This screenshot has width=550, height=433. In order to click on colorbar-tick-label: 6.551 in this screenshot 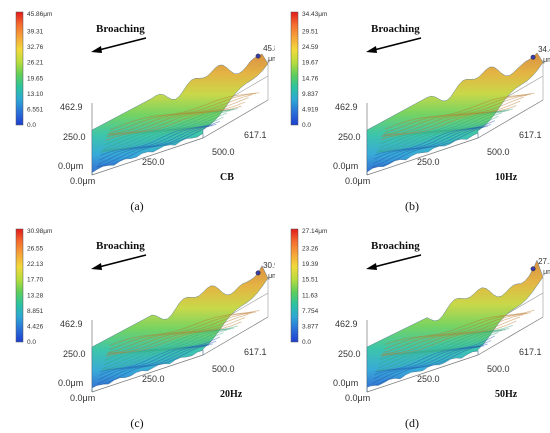, I will do `click(35, 109)`.